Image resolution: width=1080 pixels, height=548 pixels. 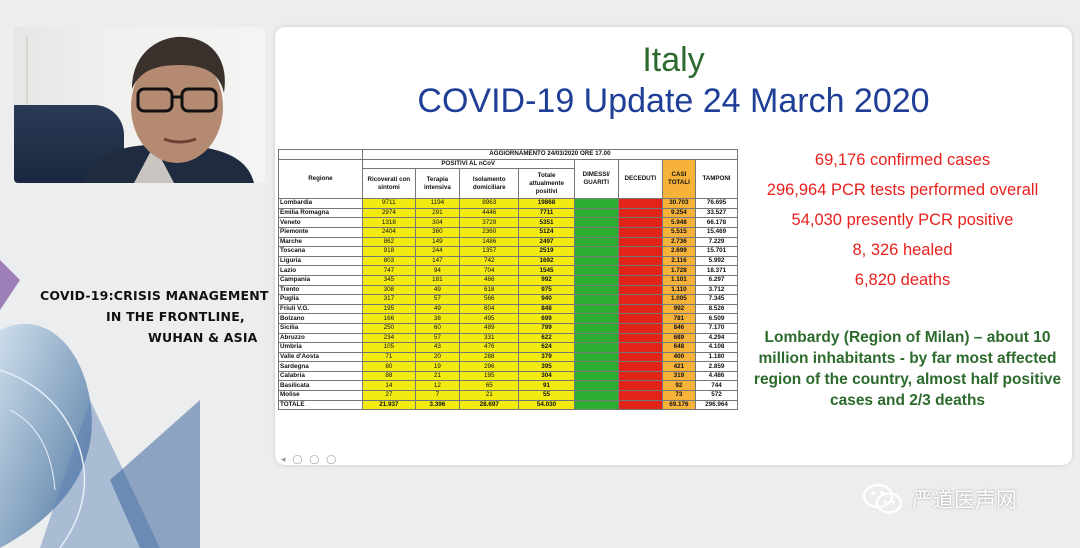 I want to click on table-cell: 12, so click(x=437, y=386).